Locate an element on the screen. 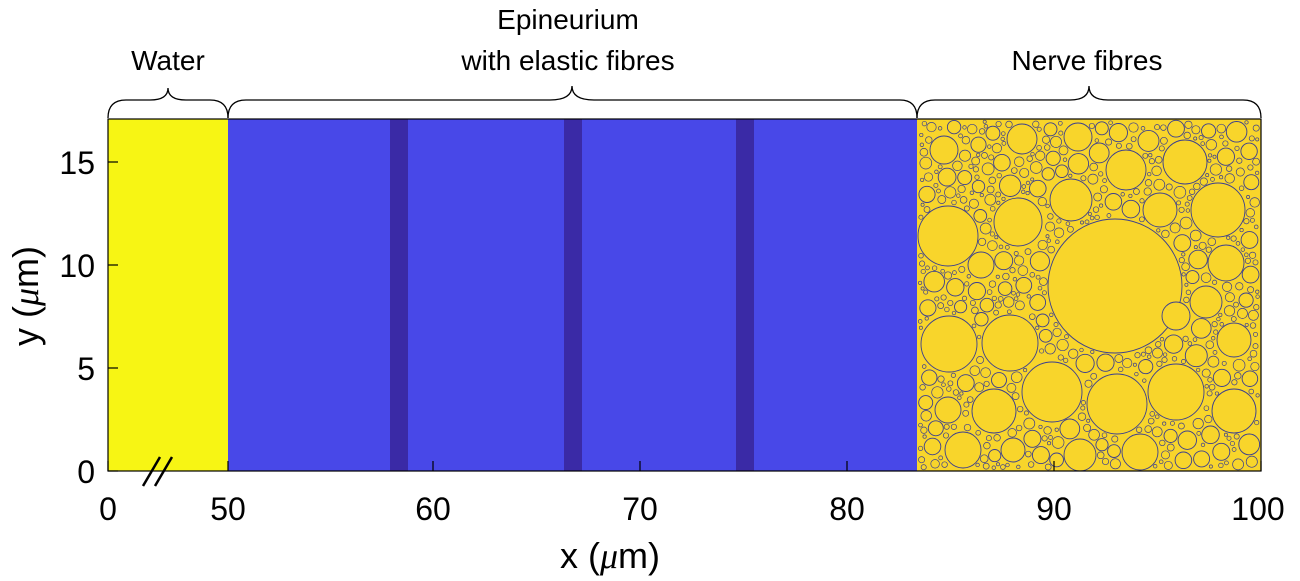 The width and height of the screenshot is (1300, 581). y-tick-label: 0 is located at coordinates (86, 472).